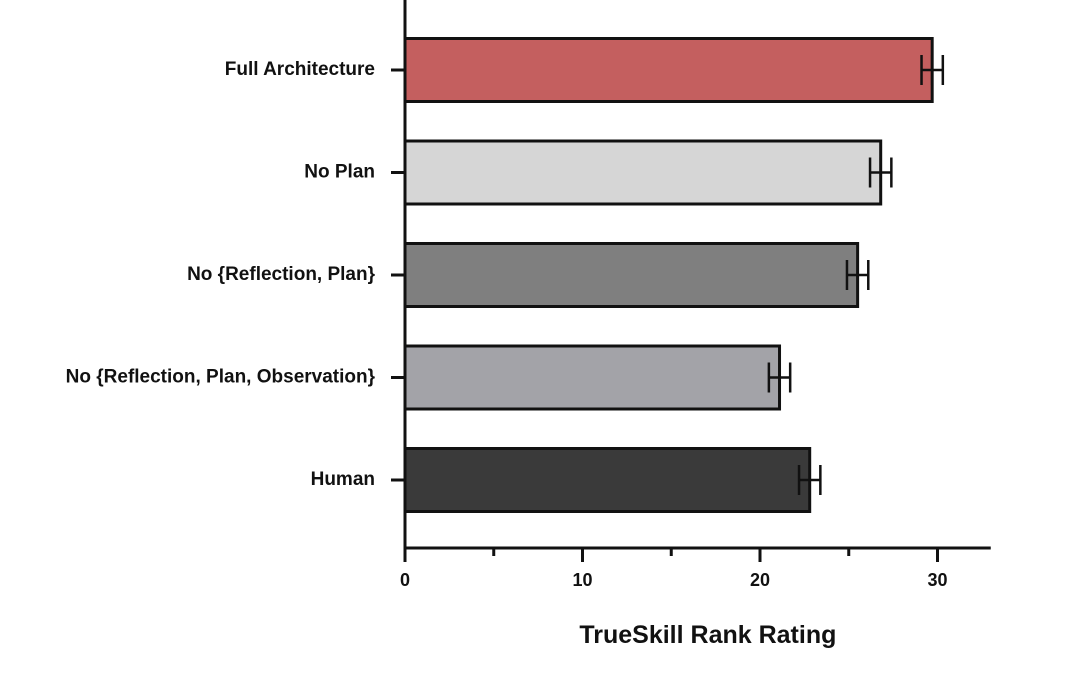  What do you see at coordinates (343, 479) in the screenshot?
I see `category-label: Human` at bounding box center [343, 479].